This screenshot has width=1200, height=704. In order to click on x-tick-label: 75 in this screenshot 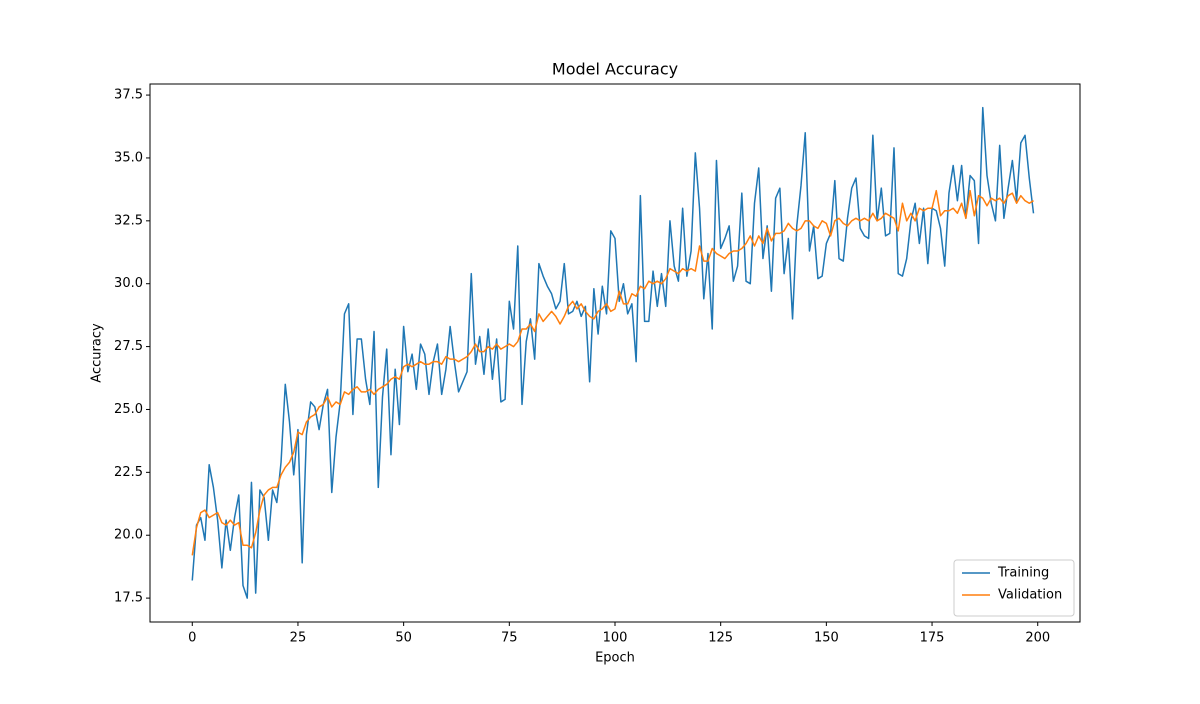, I will do `click(509, 638)`.